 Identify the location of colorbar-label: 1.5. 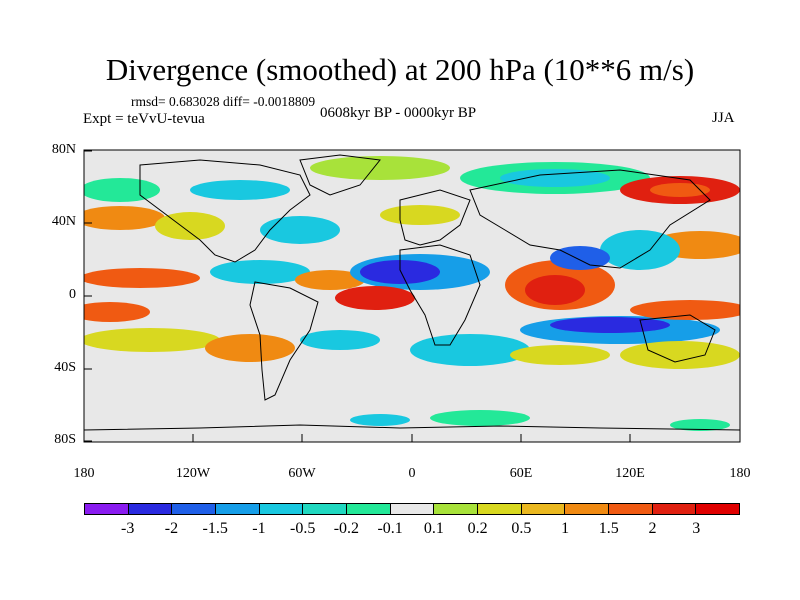
(608, 528).